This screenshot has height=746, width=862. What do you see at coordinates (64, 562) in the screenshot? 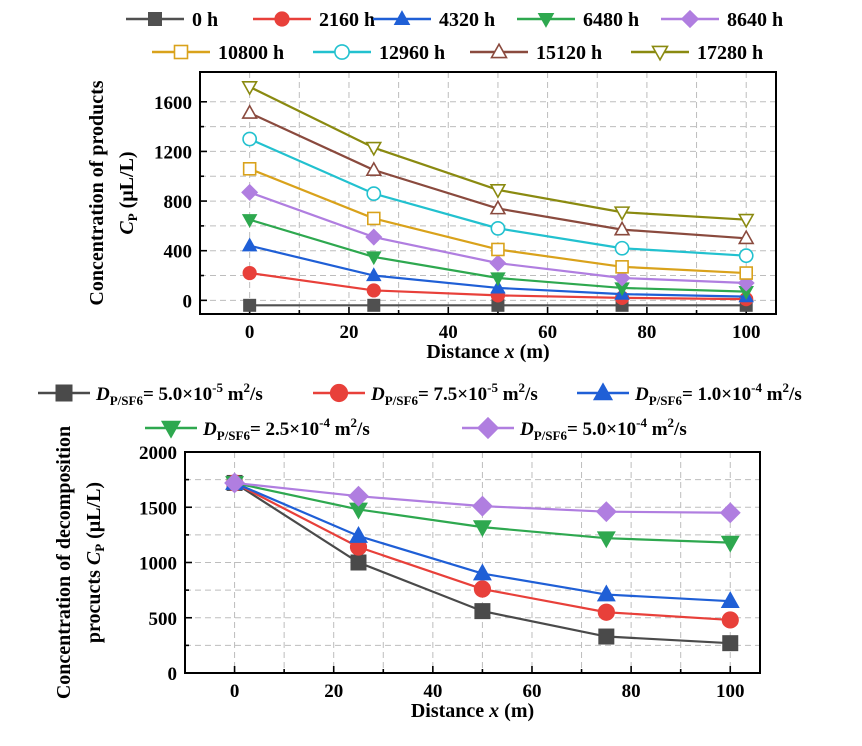
I see `y-axis-label-text: Concentration of decomposition` at bounding box center [64, 562].